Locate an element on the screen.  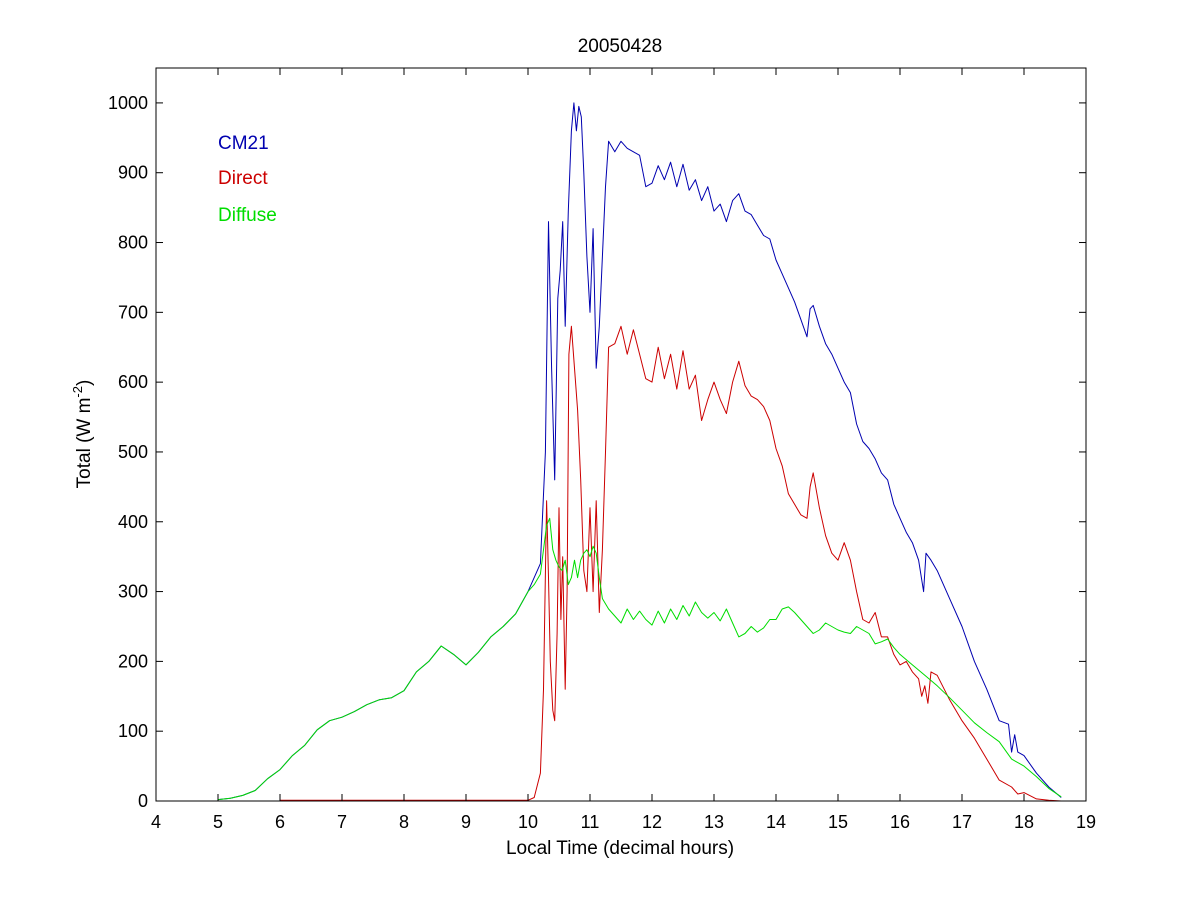
x-tick-label: 8 is located at coordinates (404, 822).